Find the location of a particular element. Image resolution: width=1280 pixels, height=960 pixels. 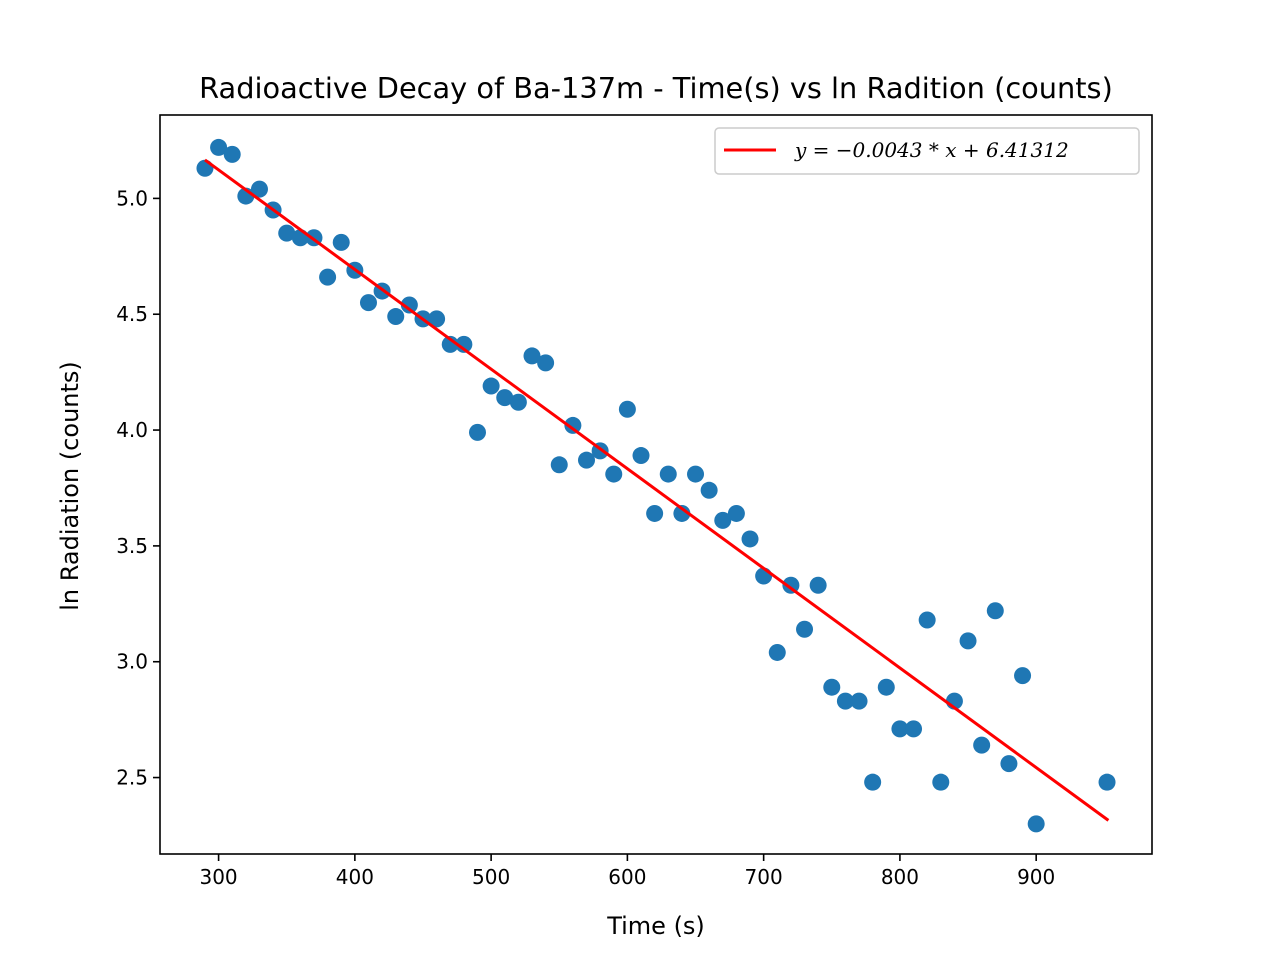

x-tick-label: 800 is located at coordinates (900, 877).